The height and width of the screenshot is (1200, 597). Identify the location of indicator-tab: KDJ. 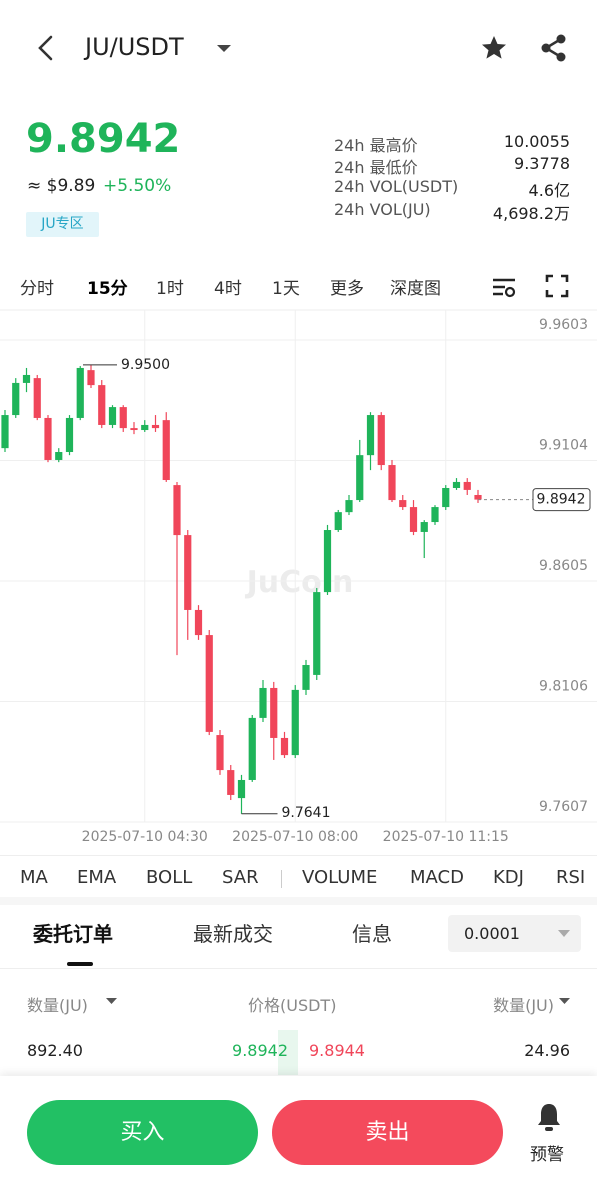
(508, 877).